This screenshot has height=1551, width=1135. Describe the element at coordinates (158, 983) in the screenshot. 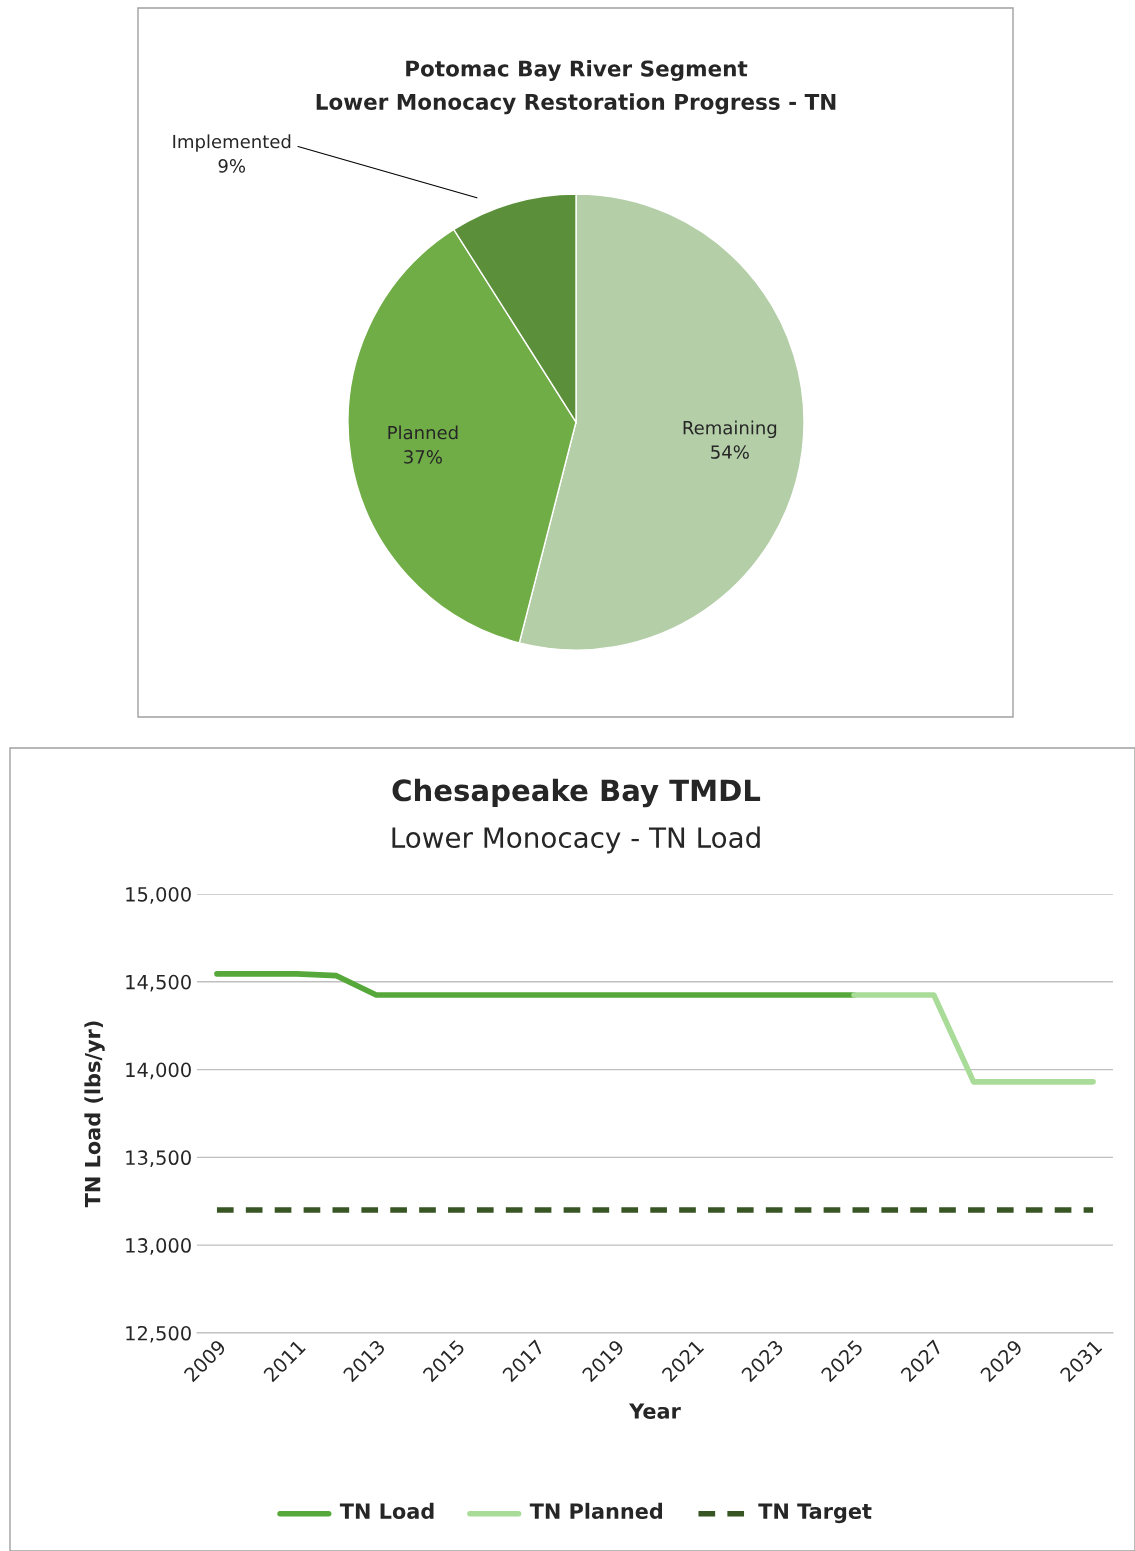

I see `y-tick-label: 14,500` at that location.